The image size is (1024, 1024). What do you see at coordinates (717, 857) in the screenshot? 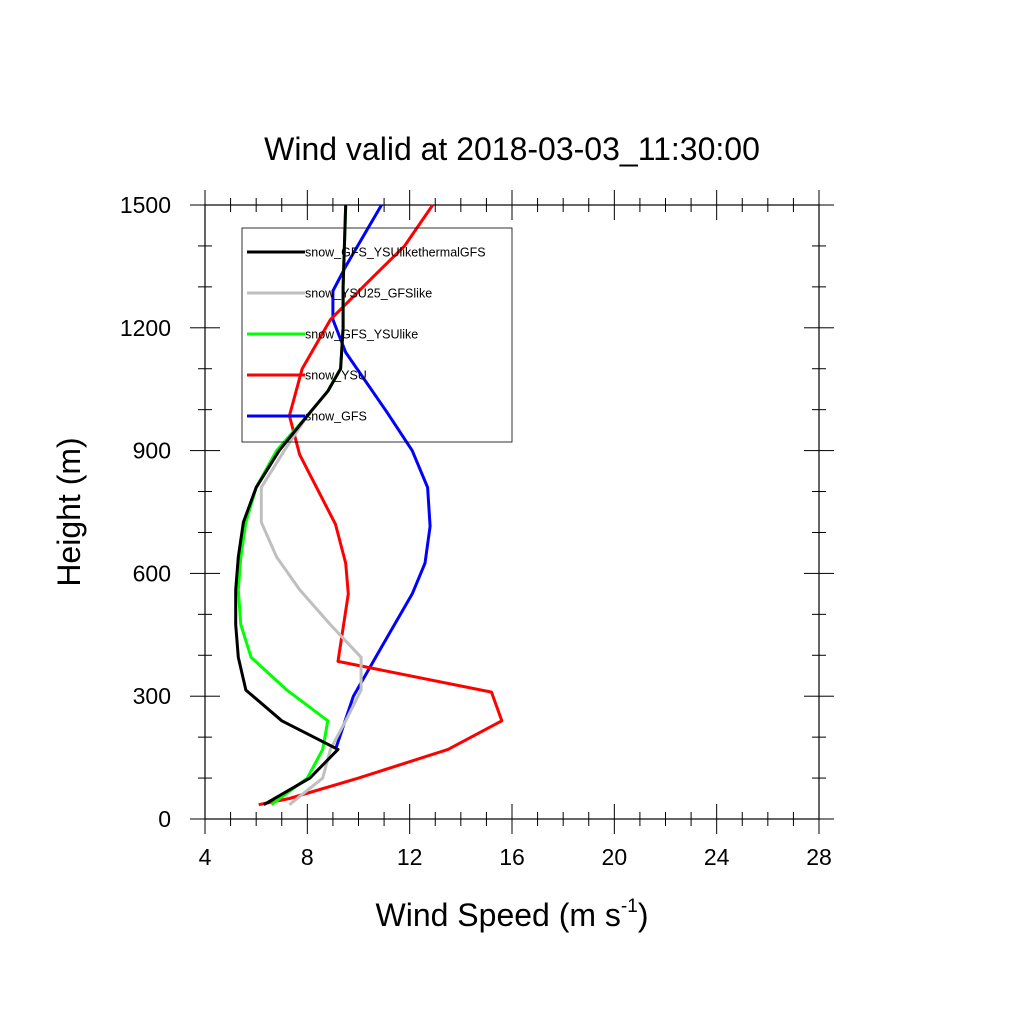
I see `x-tick-label: 24` at bounding box center [717, 857].